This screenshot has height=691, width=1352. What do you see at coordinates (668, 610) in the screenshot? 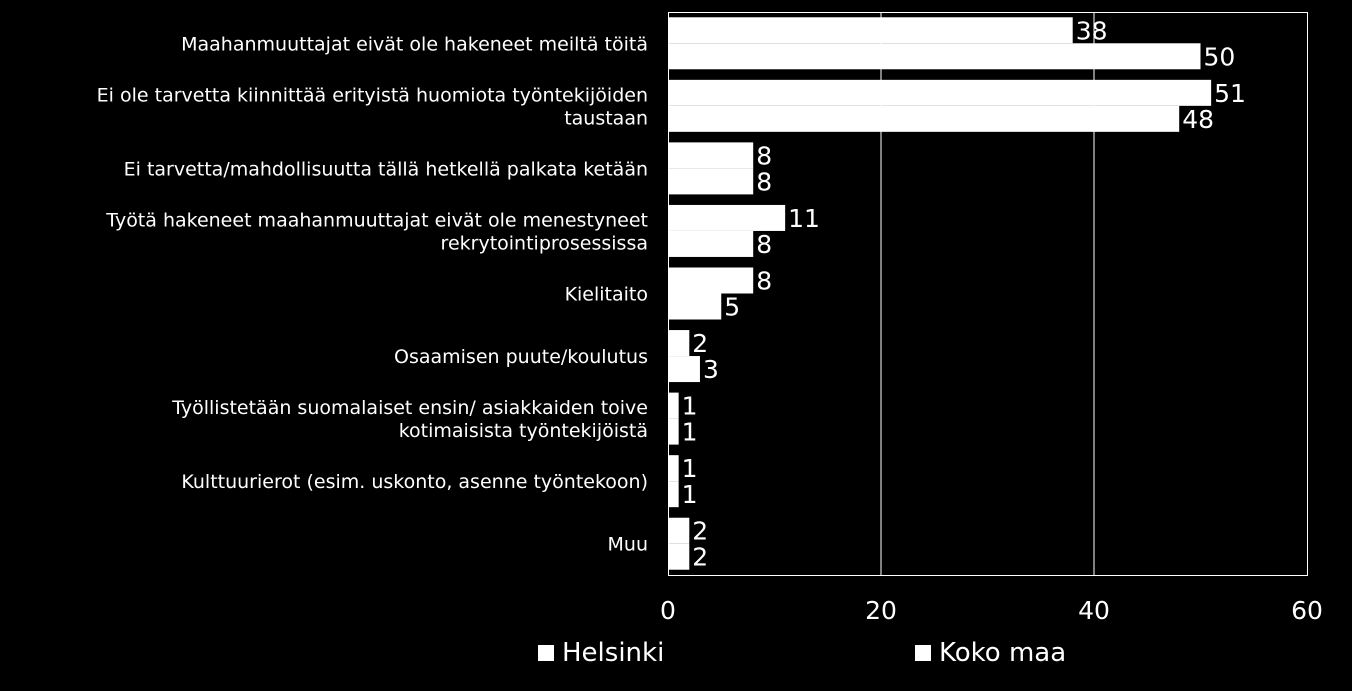
I see `x-tick-label-0: 0` at bounding box center [668, 610].